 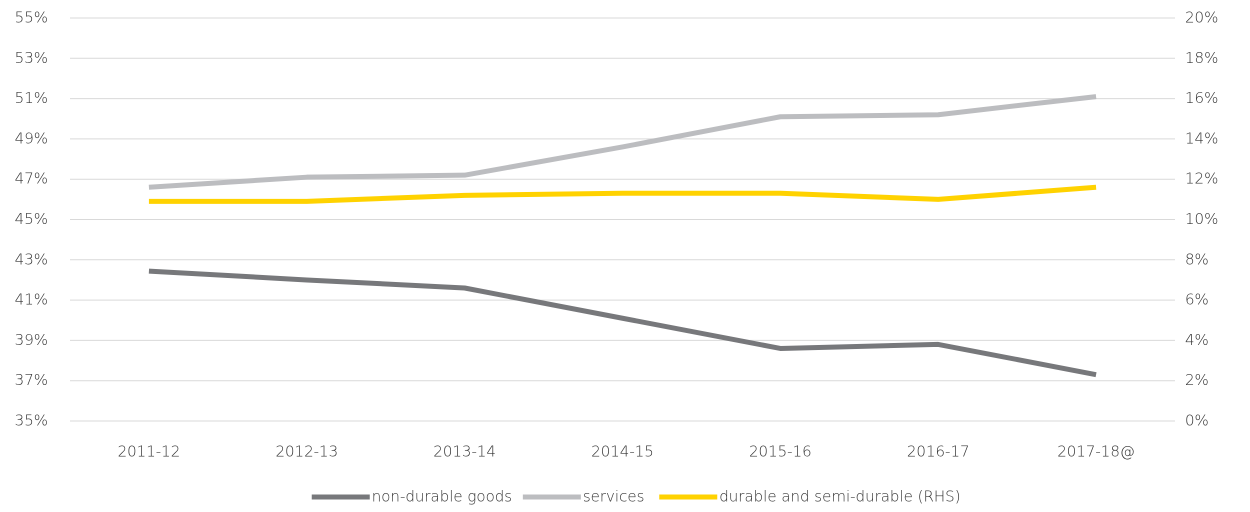 I want to click on x-tick-label: 2012-13, so click(x=306, y=452).